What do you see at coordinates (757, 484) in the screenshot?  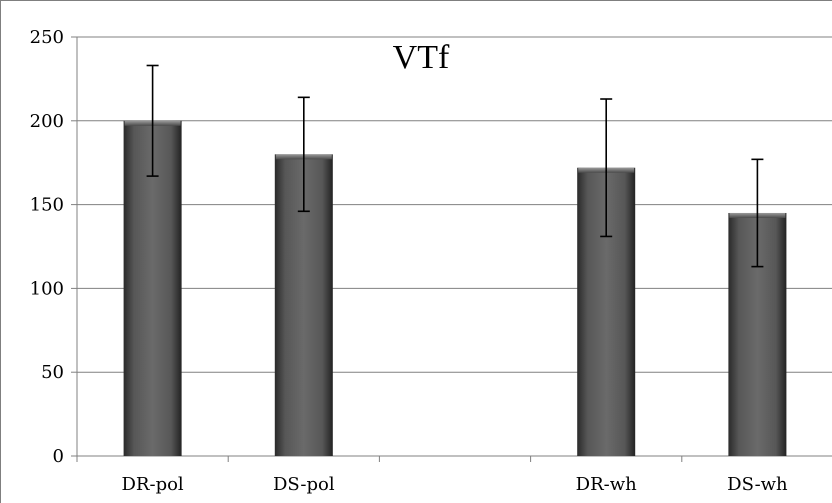 I see `x-tick-label: DS-wh` at bounding box center [757, 484].